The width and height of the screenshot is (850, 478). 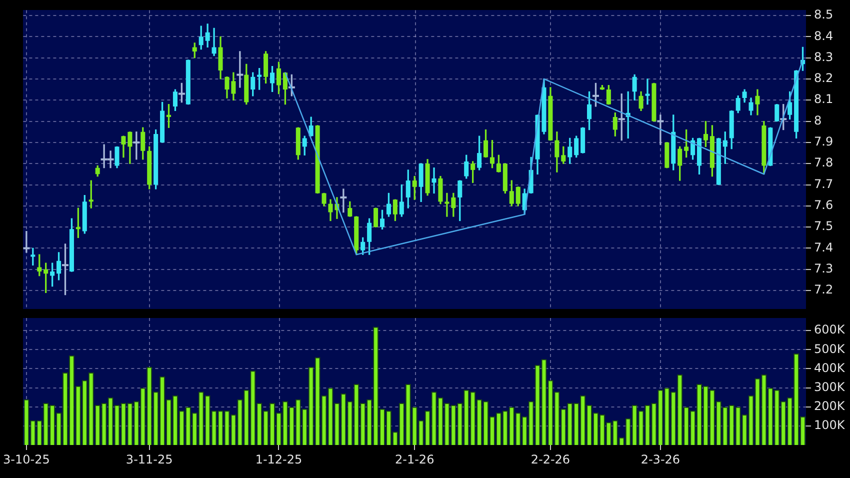 I want to click on x-tick-label: 1-12-25, so click(x=278, y=459).